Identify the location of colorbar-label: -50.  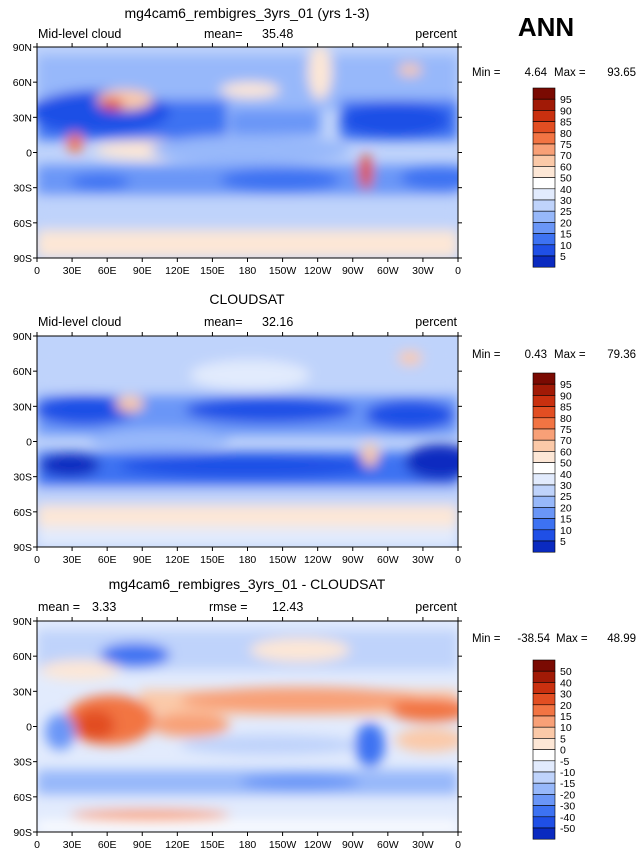
(567, 829).